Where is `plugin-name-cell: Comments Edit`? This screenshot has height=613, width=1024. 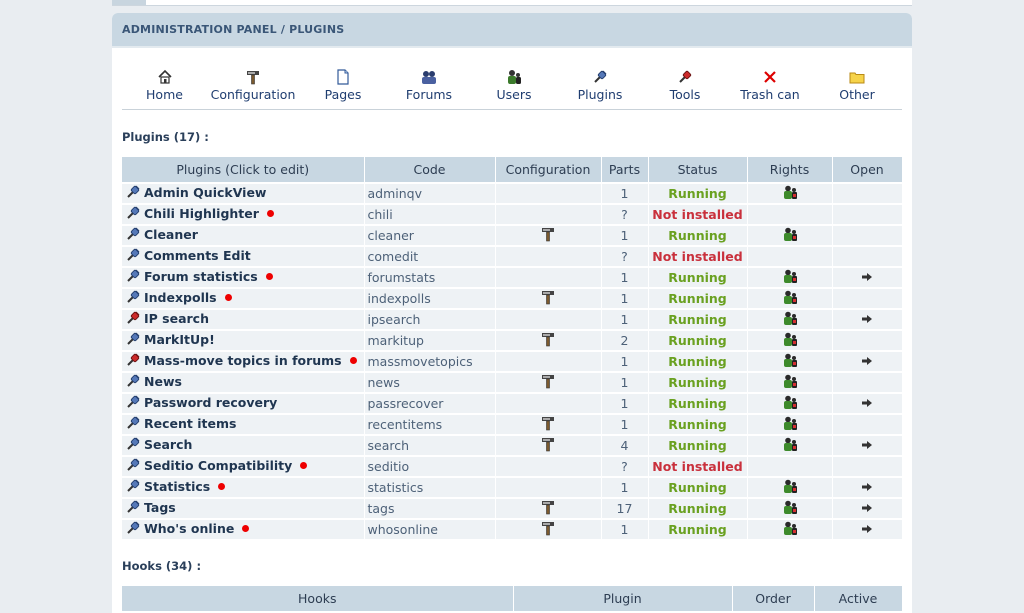
plugin-name-cell: Comments Edit is located at coordinates (243, 257).